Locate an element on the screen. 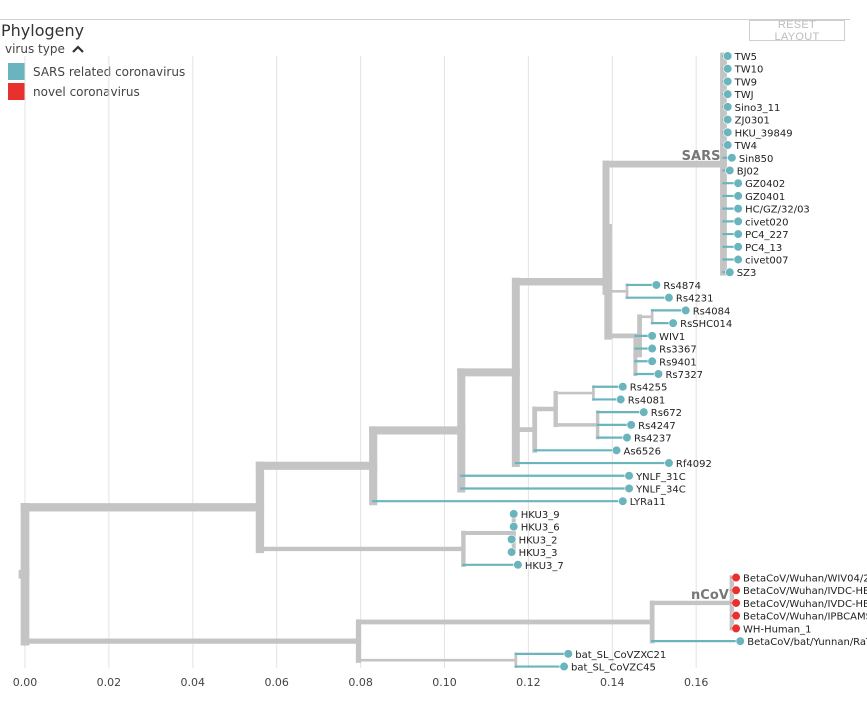 The width and height of the screenshot is (867, 716). tip-label: HKU3_9 is located at coordinates (540, 515).